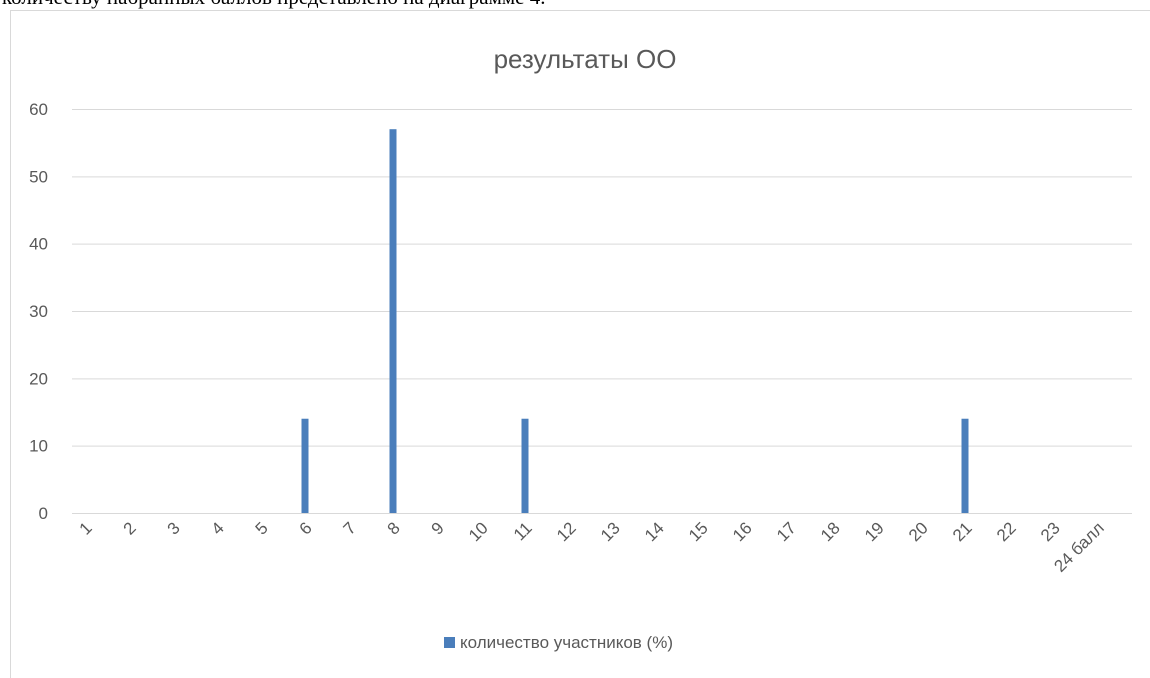 The image size is (1150, 678). I want to click on y-tick-label: 20, so click(38, 378).